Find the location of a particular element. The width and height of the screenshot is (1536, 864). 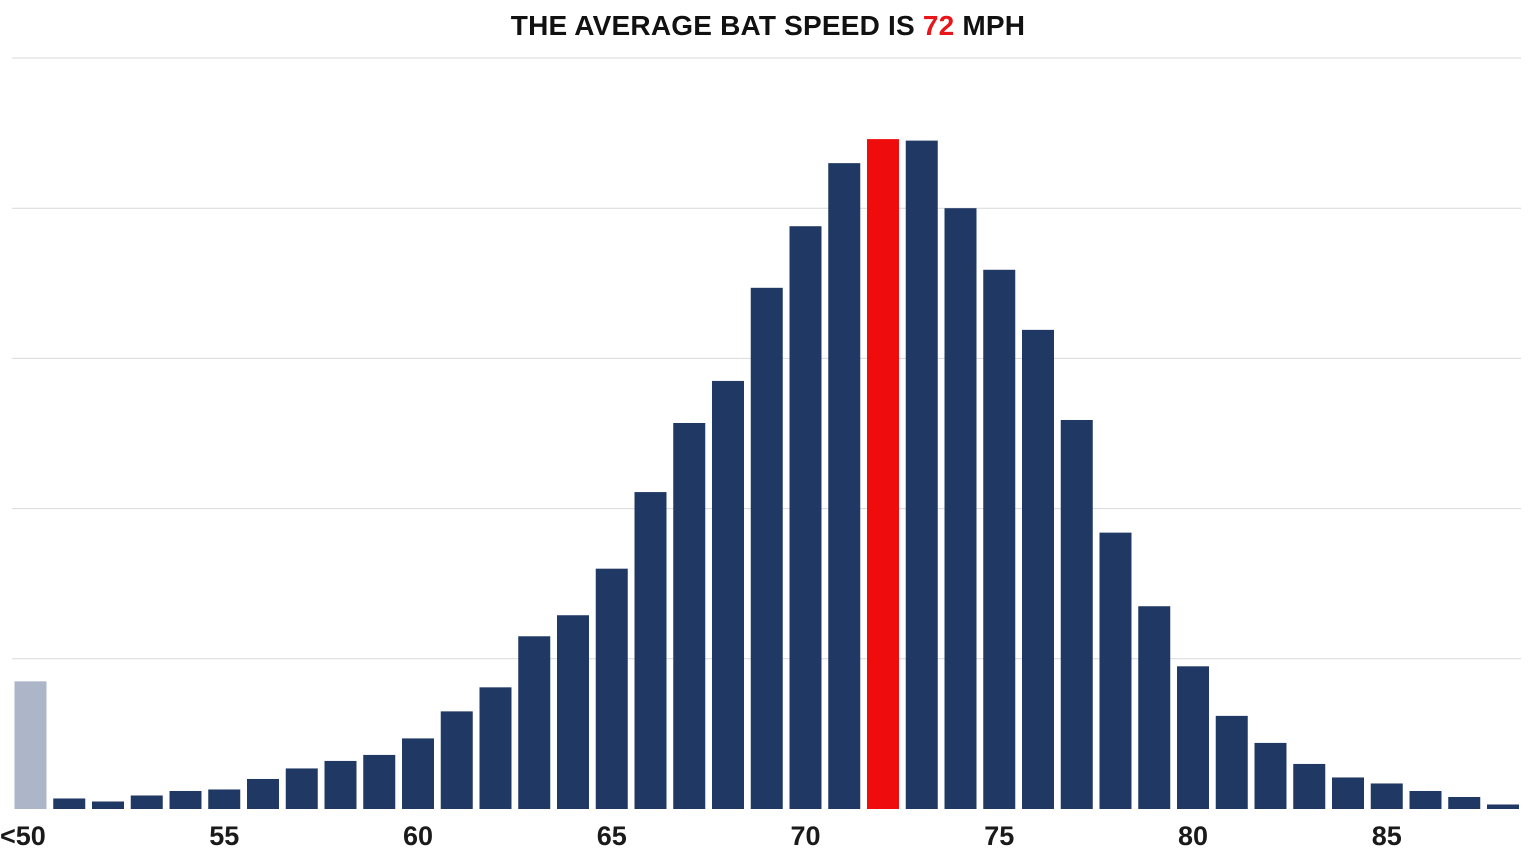

x-tick-label: 60 is located at coordinates (418, 836).